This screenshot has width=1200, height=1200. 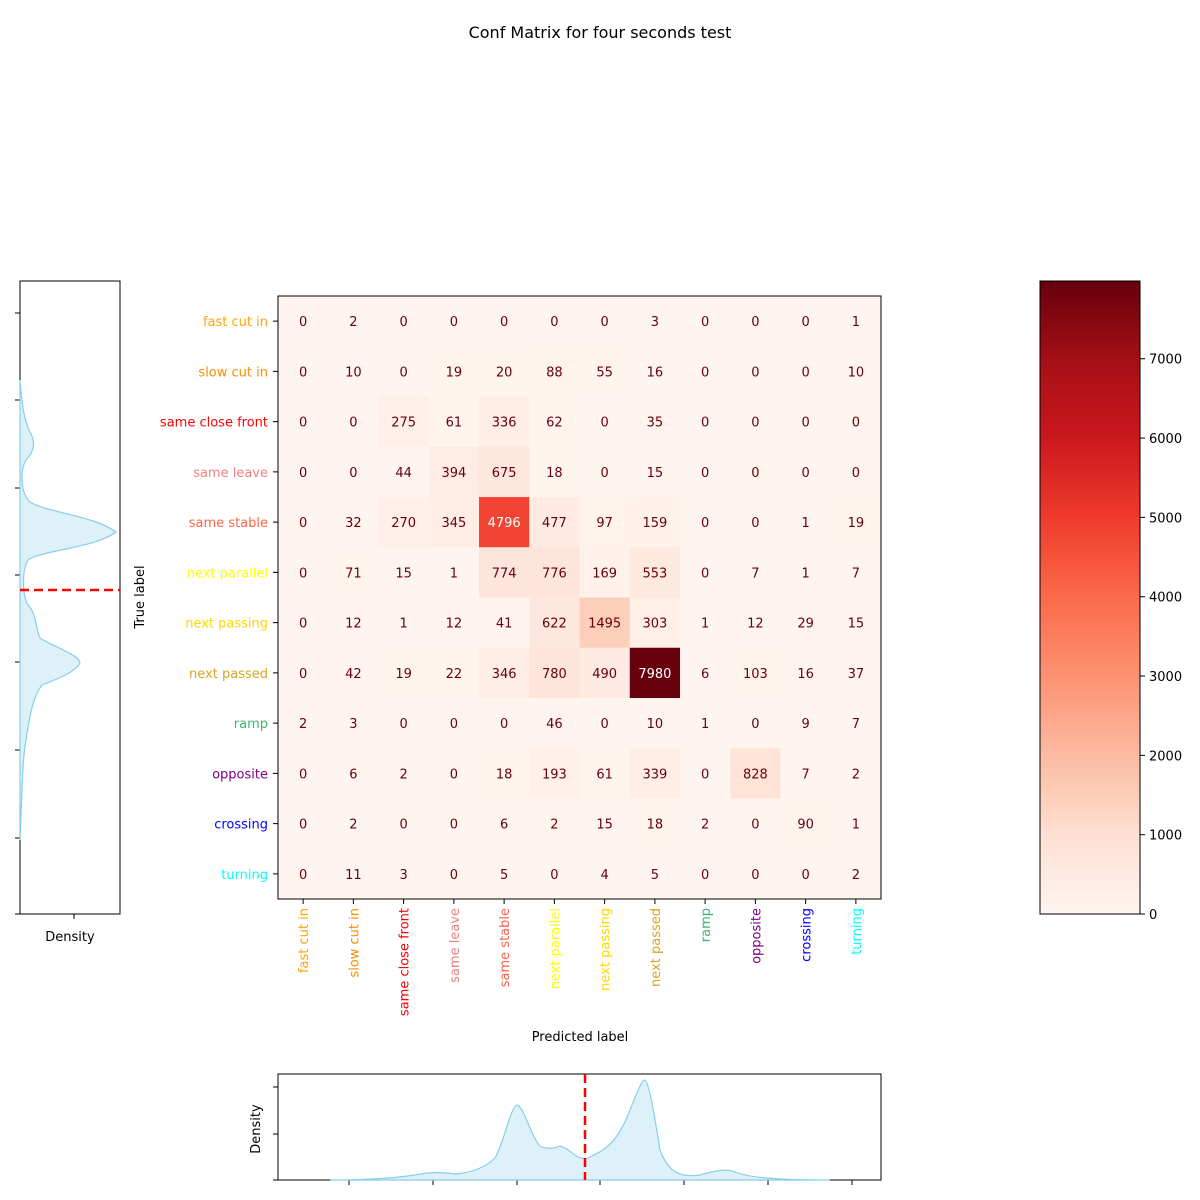 What do you see at coordinates (604, 624) in the screenshot?
I see `cell-value: 1495` at bounding box center [604, 624].